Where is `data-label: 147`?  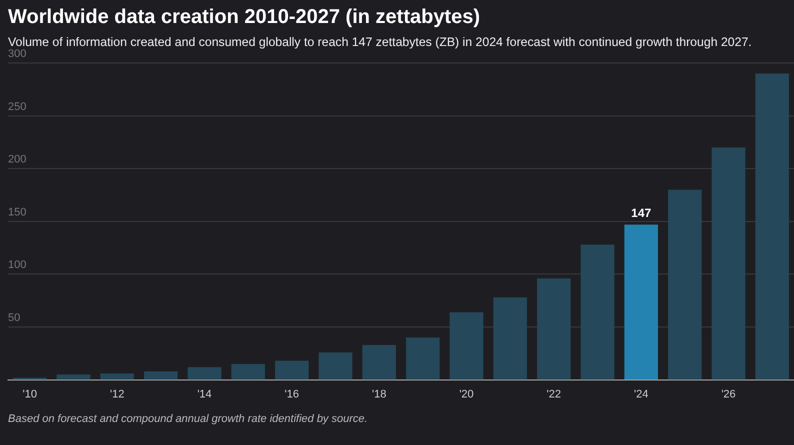 data-label: 147 is located at coordinates (641, 213).